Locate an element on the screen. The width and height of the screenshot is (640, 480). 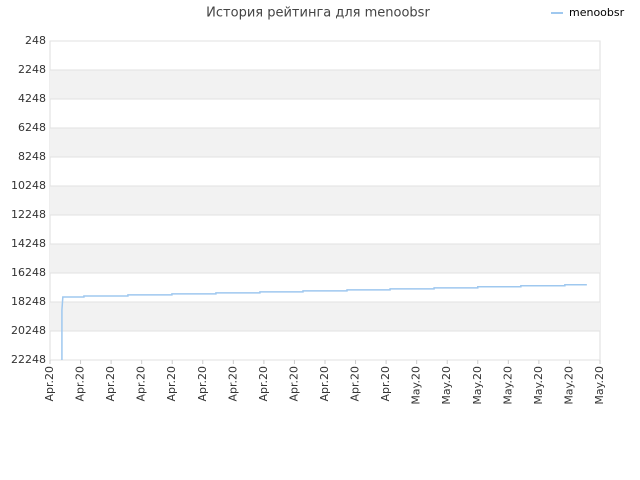
series-line is located at coordinates (324, 322).